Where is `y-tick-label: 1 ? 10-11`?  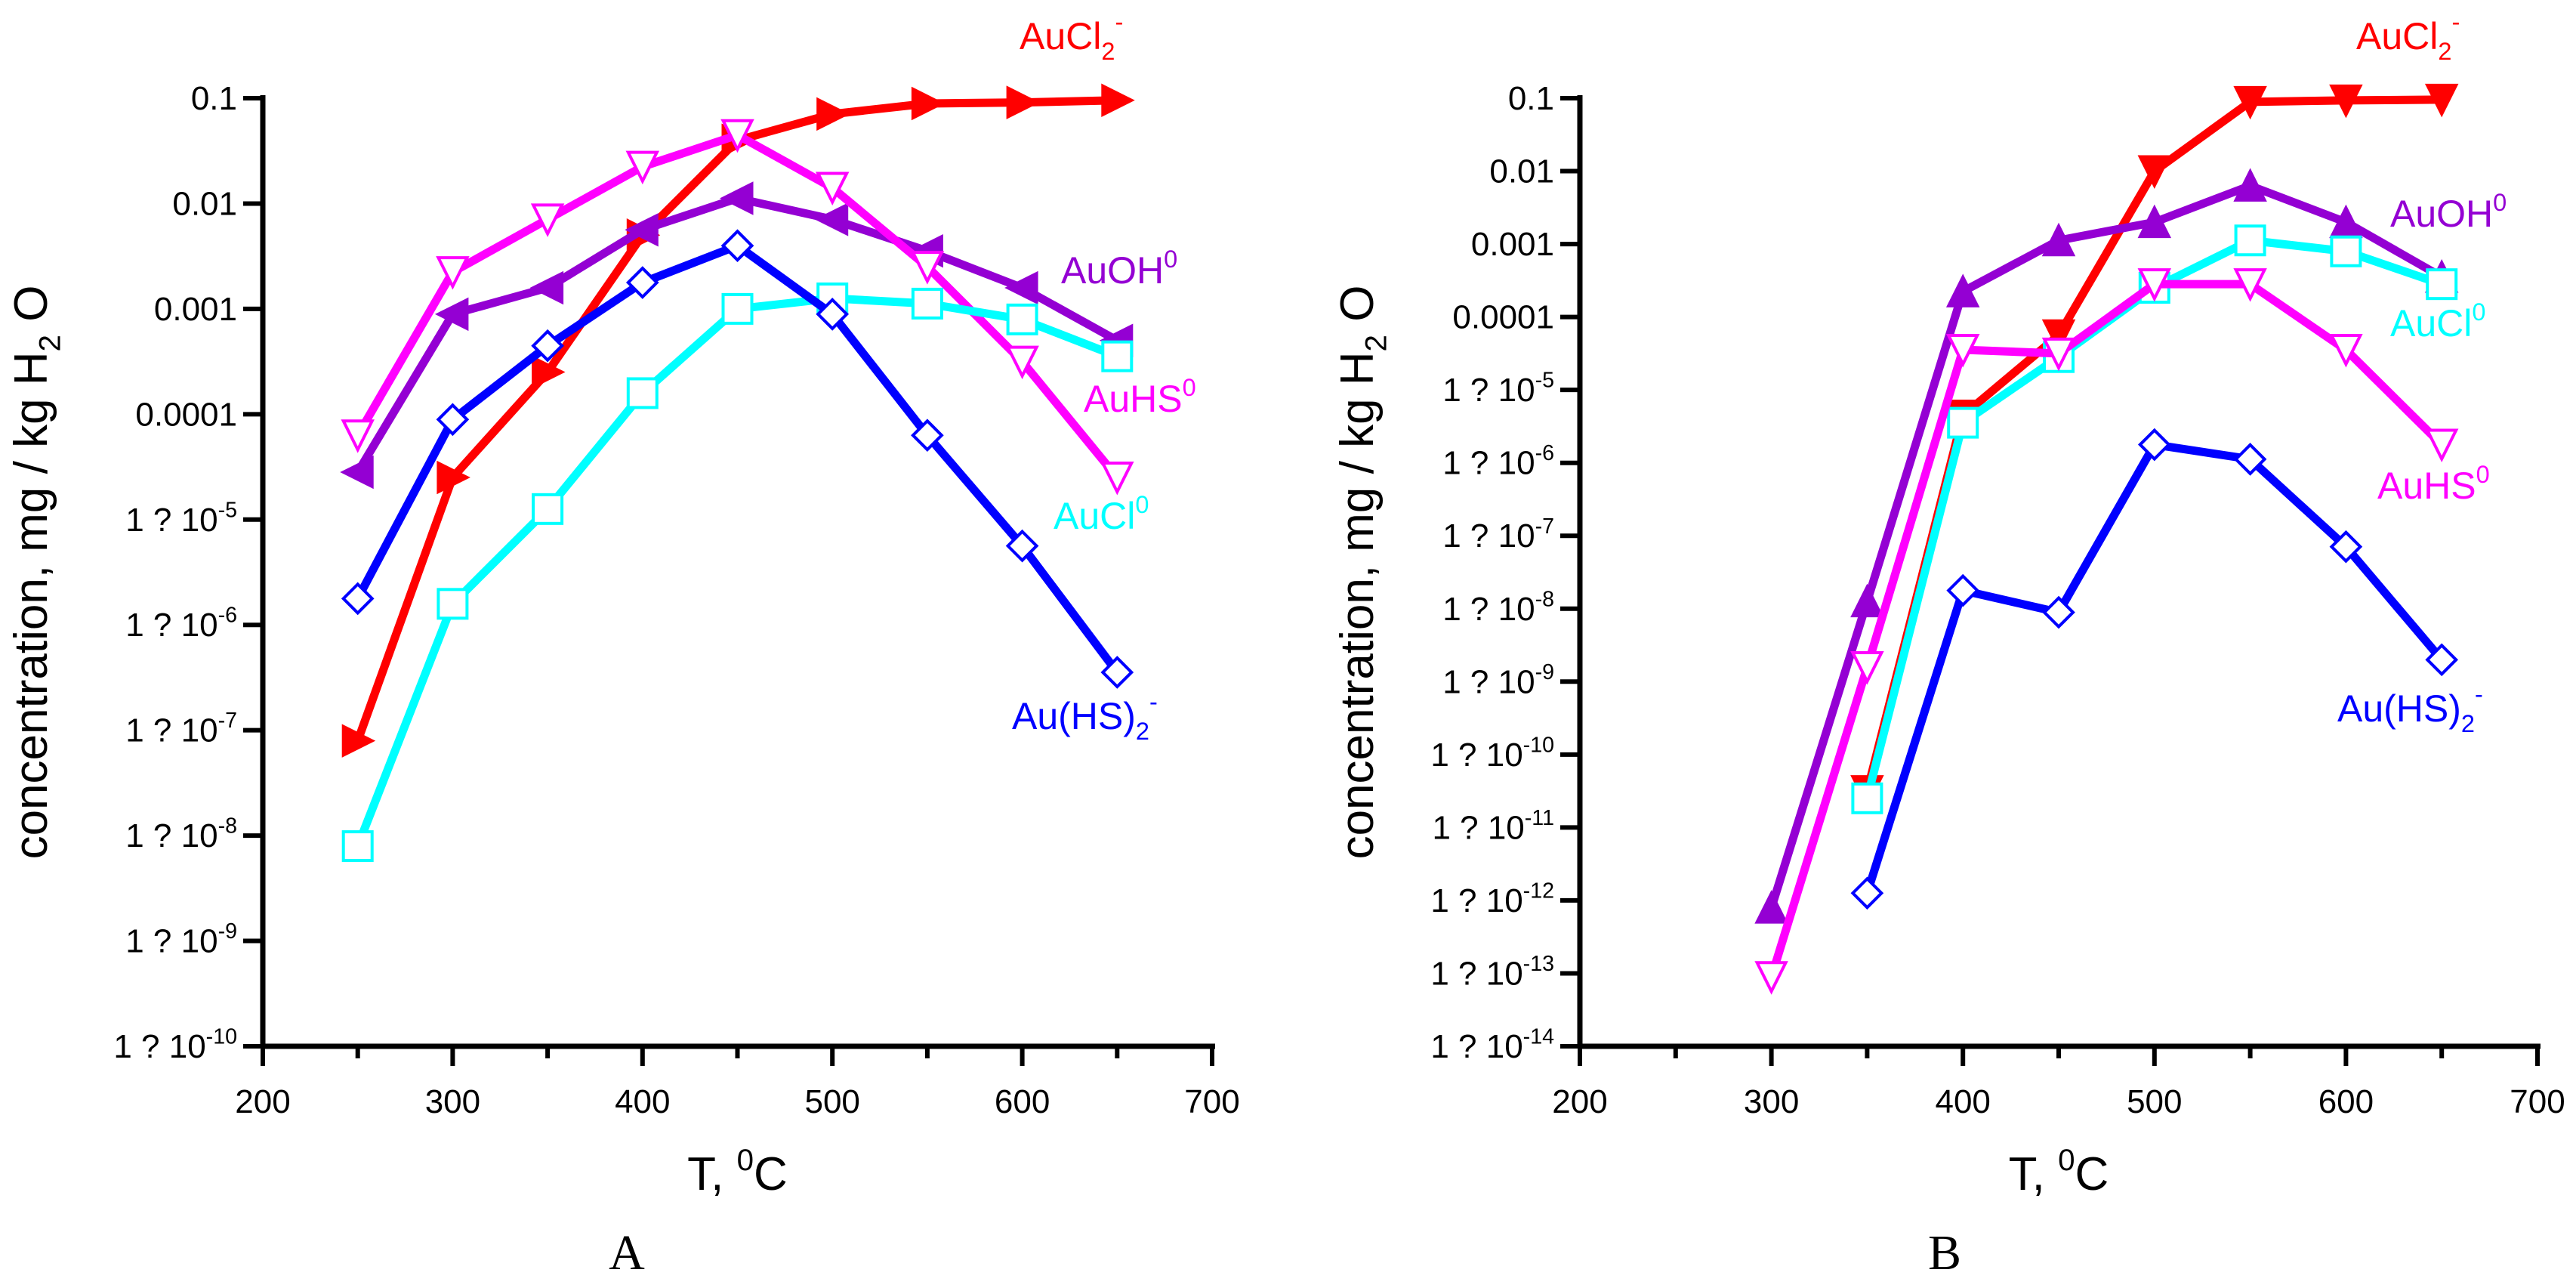
y-tick-label: 1 ? 10-11 is located at coordinates (1493, 826).